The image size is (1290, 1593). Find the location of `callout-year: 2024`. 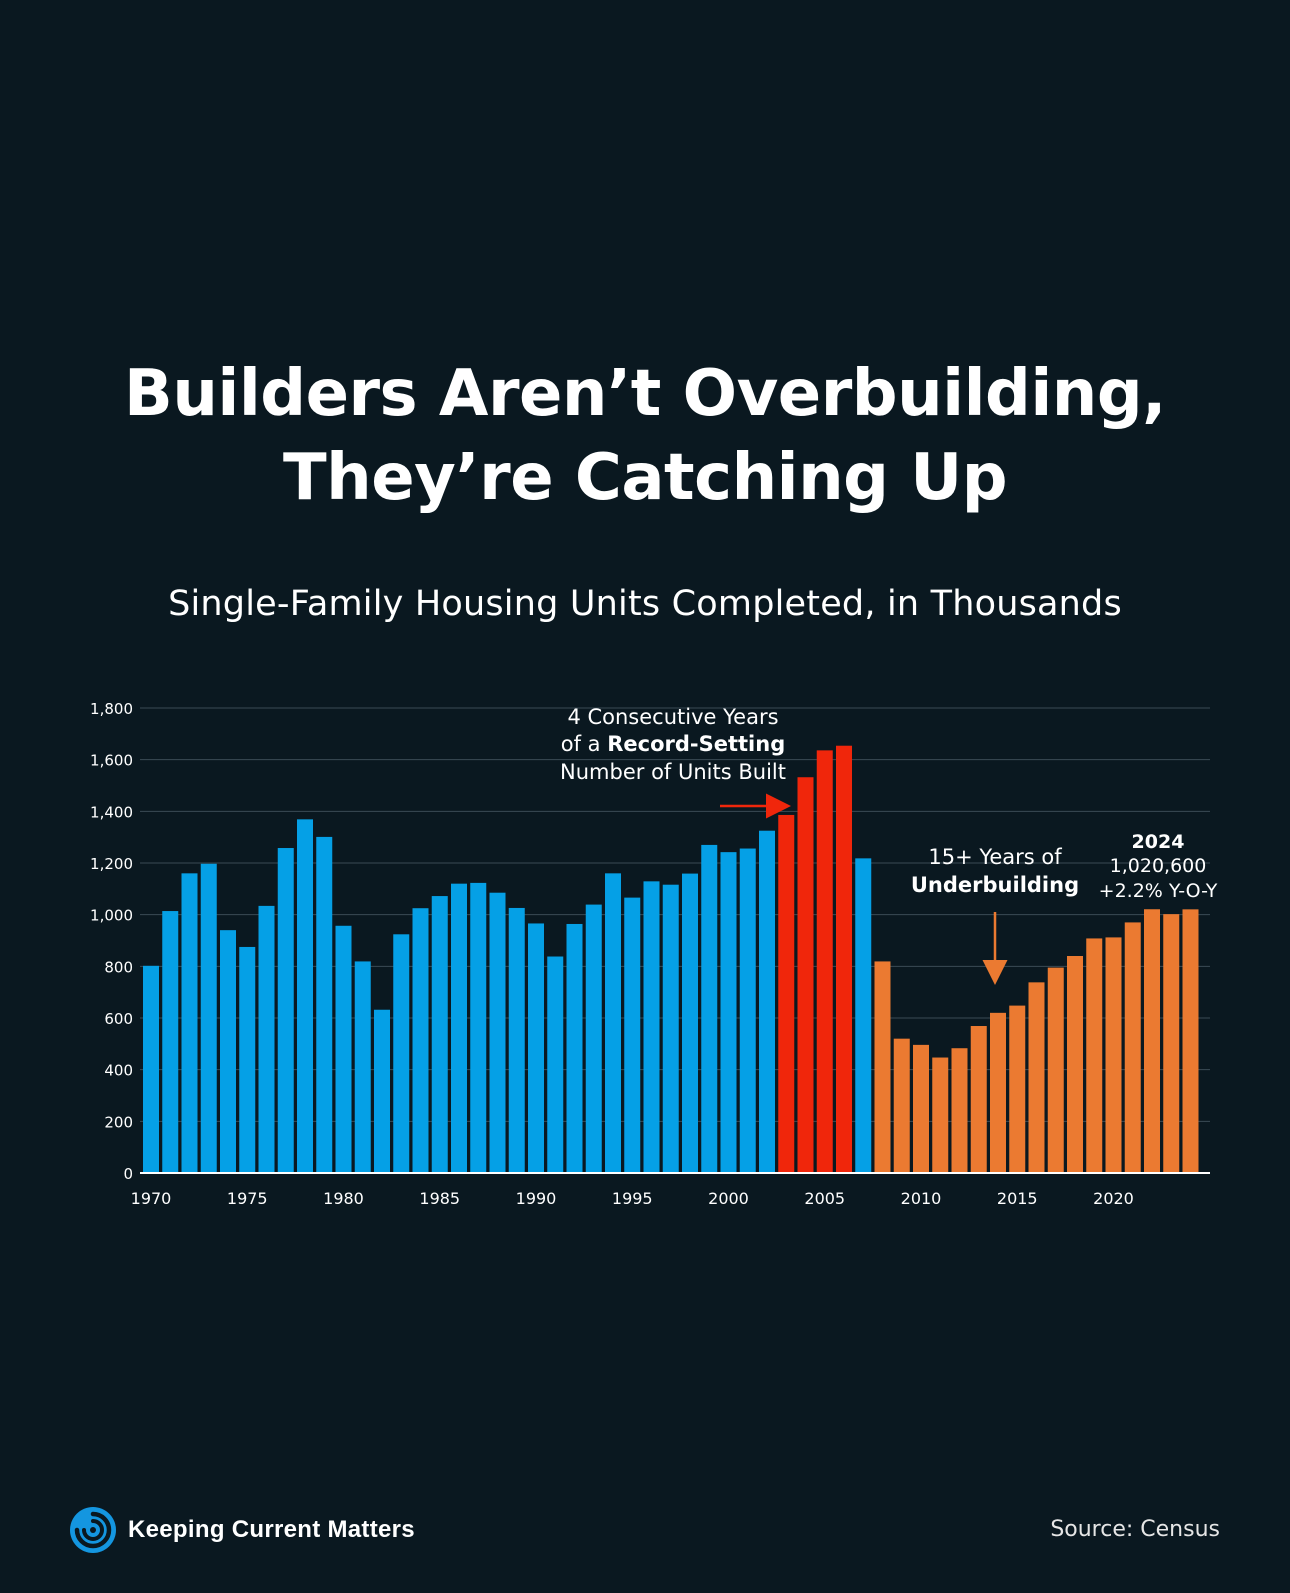

callout-year: 2024 is located at coordinates (1158, 842).